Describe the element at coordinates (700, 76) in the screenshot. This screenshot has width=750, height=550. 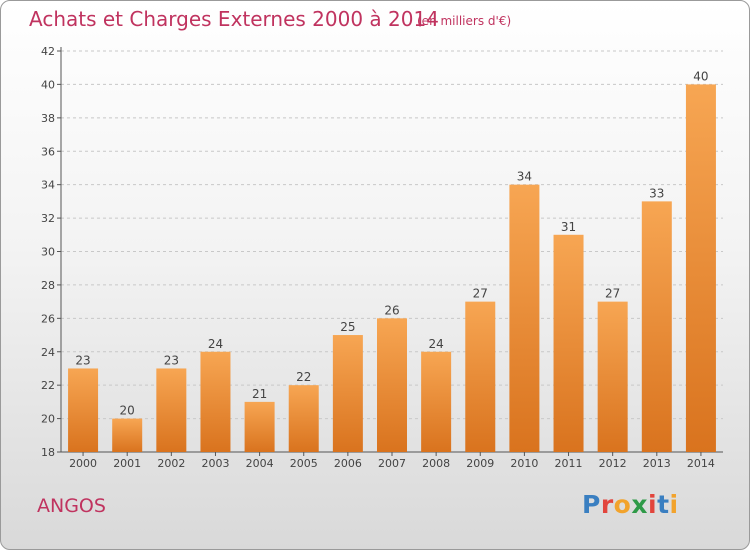
I see `bar-value-label: 40` at that location.